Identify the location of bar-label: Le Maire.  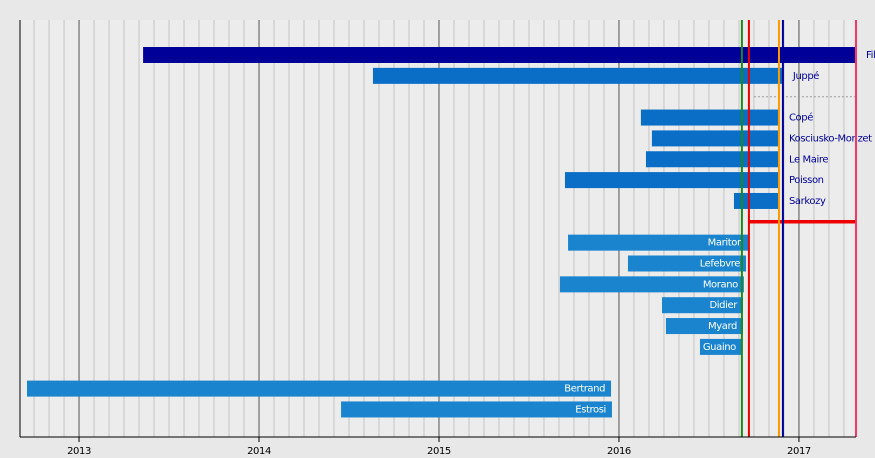
(808, 159).